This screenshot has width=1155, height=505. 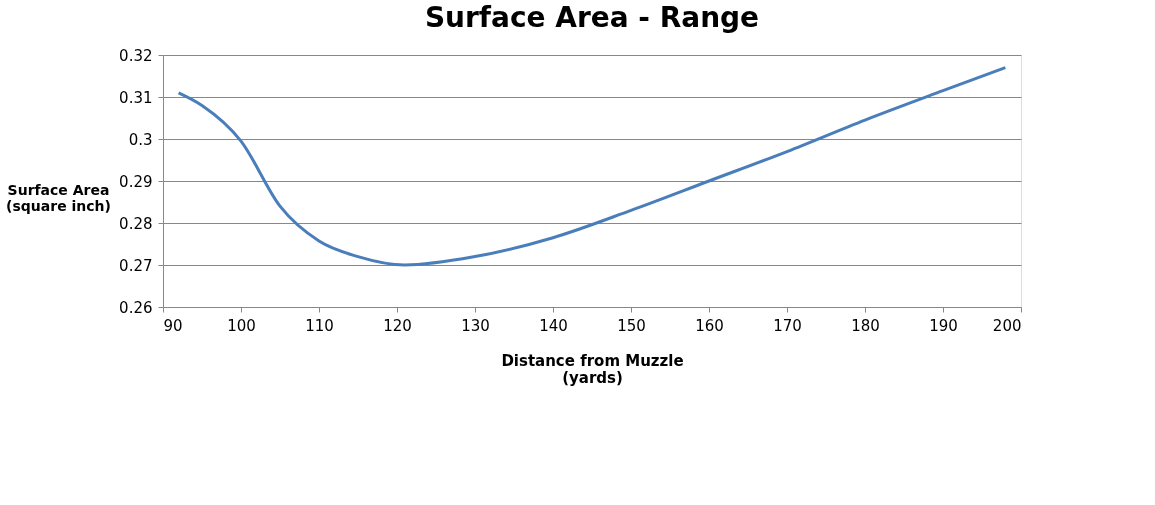 What do you see at coordinates (592, 17) in the screenshot?
I see `chart-title: Surface Area - Range` at bounding box center [592, 17].